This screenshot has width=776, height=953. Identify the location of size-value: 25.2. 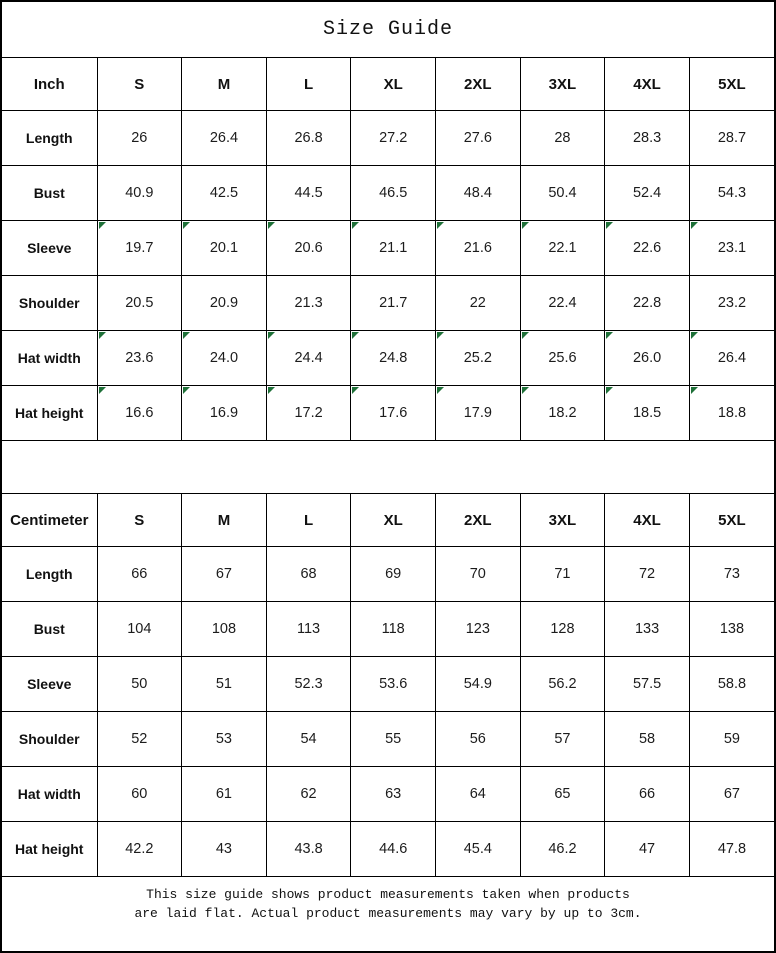
(477, 358).